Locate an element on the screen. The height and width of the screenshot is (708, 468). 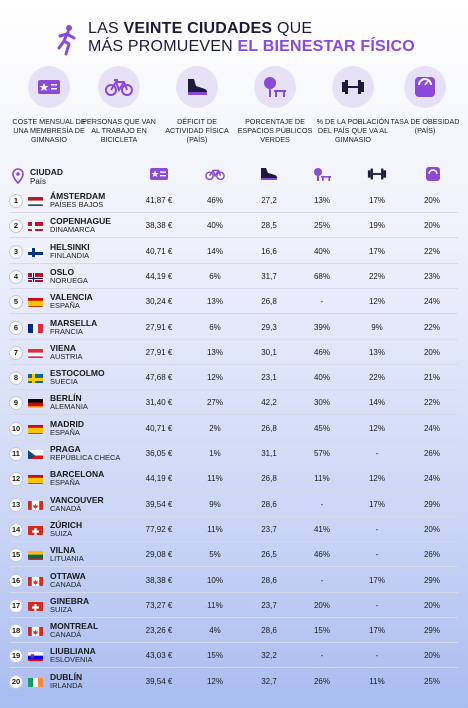
city-name: VALENCIA is located at coordinates (71, 297).